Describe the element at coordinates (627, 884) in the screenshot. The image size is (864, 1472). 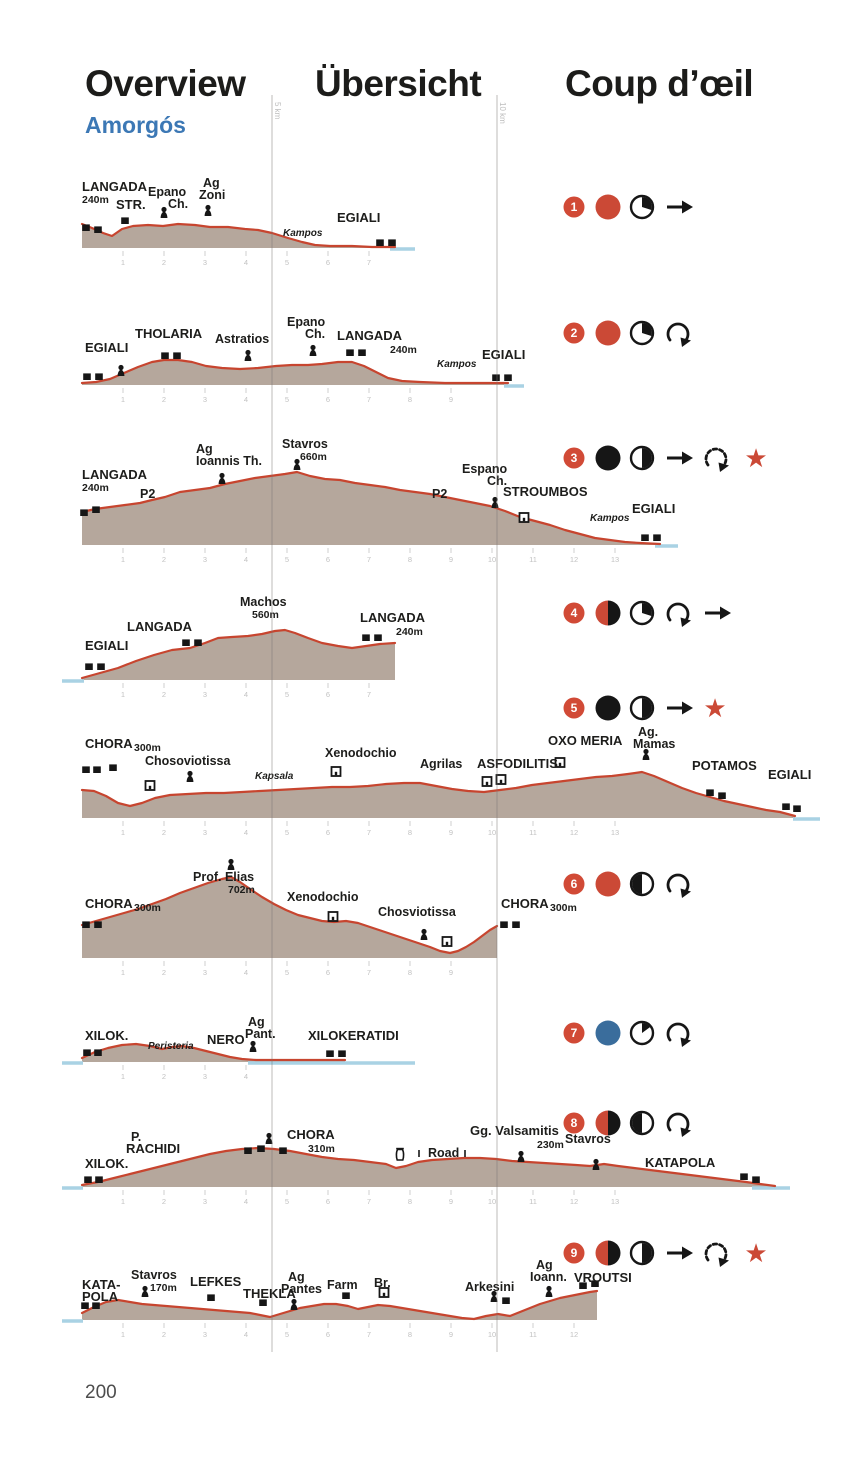
I see `route-6-icons: 6` at that location.